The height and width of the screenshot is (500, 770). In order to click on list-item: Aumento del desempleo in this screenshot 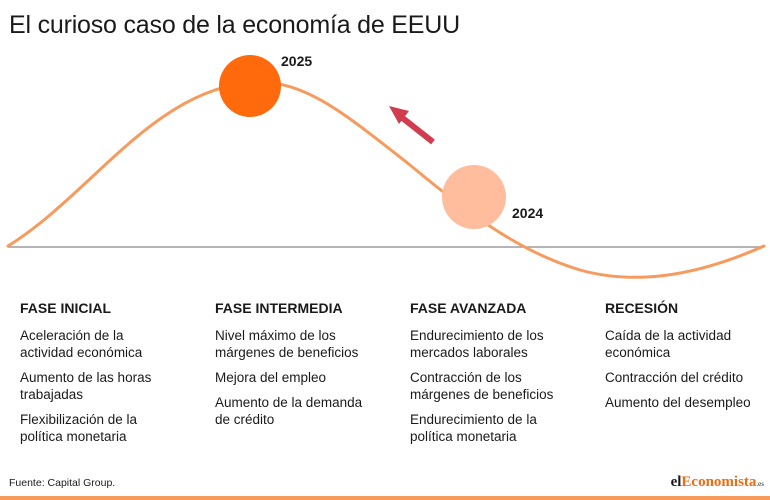, I will do `click(678, 402)`.